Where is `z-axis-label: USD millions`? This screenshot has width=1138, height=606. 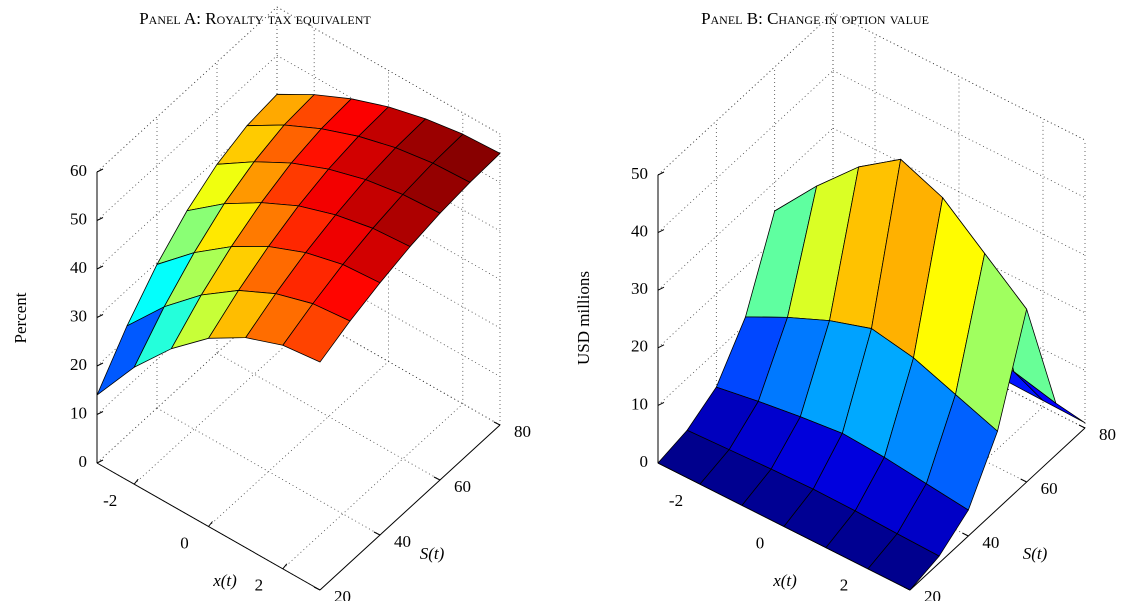
z-axis-label: USD millions is located at coordinates (583, 318).